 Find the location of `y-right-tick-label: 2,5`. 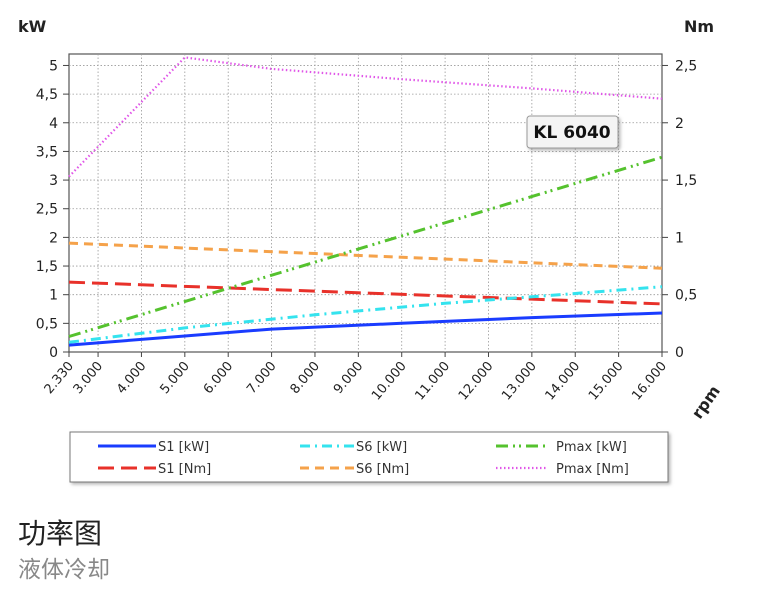

y-right-tick-label: 2,5 is located at coordinates (686, 66).